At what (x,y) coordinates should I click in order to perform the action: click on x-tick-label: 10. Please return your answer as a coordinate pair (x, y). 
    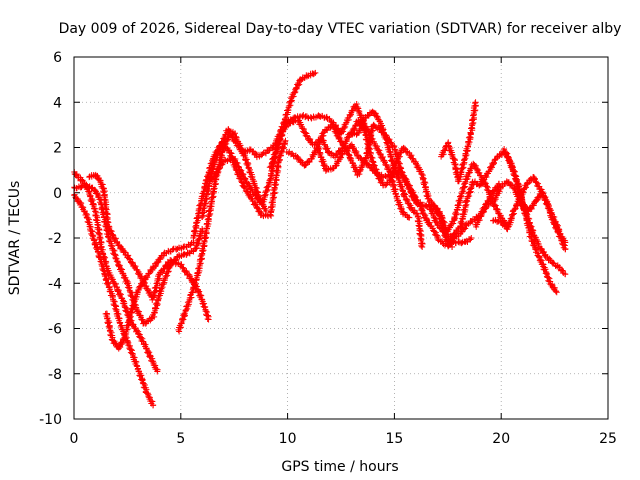
    Looking at the image, I should click on (288, 439).